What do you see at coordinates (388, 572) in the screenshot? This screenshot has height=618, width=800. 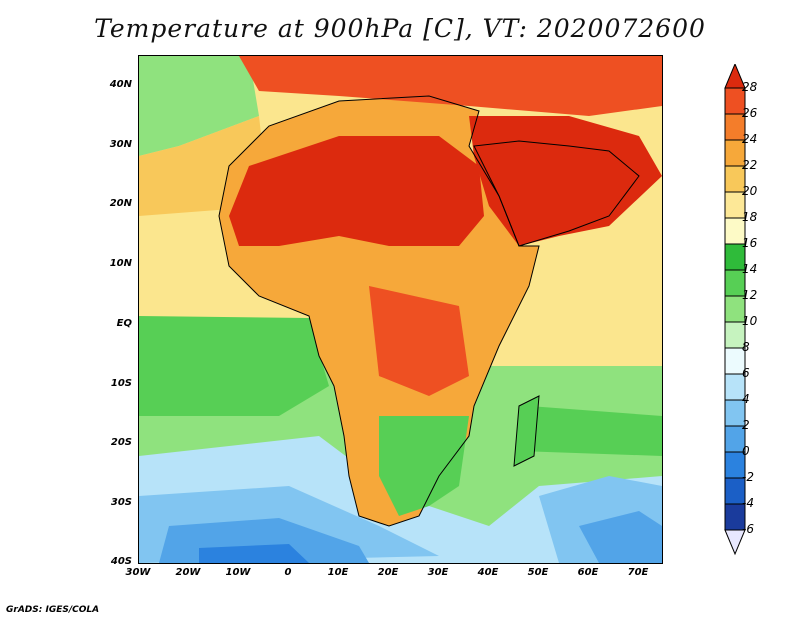 I see `lon-label: 20E` at bounding box center [388, 572].